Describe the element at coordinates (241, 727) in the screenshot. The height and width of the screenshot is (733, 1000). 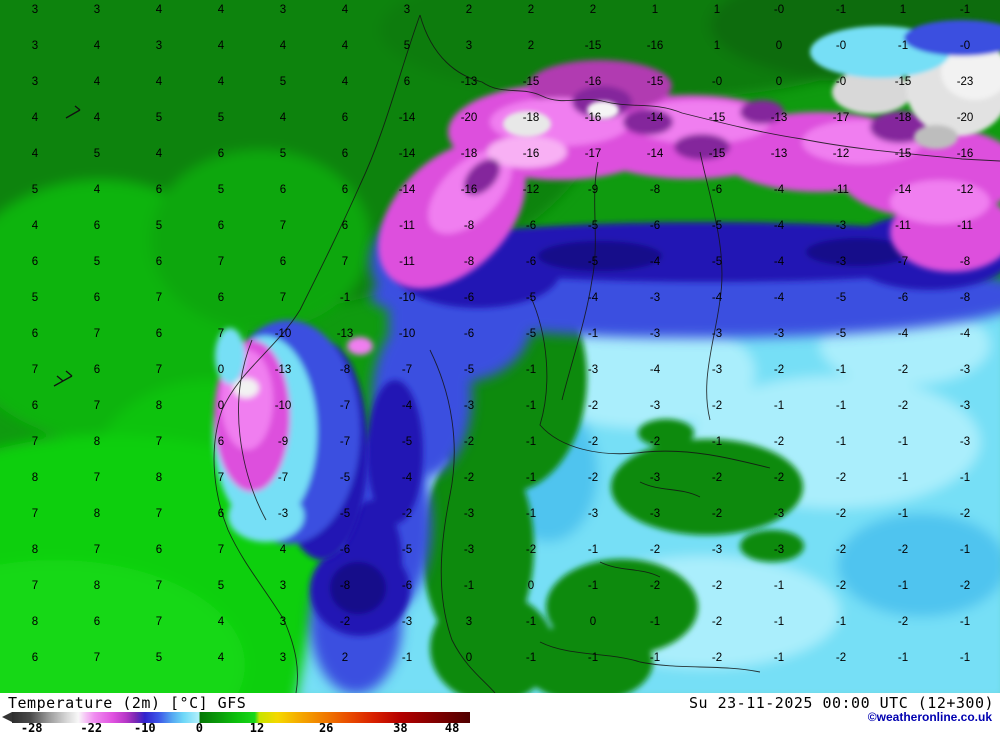
I see `colorbar-ticks: -28 -22 -10 0 12 26 38 48` at that location.